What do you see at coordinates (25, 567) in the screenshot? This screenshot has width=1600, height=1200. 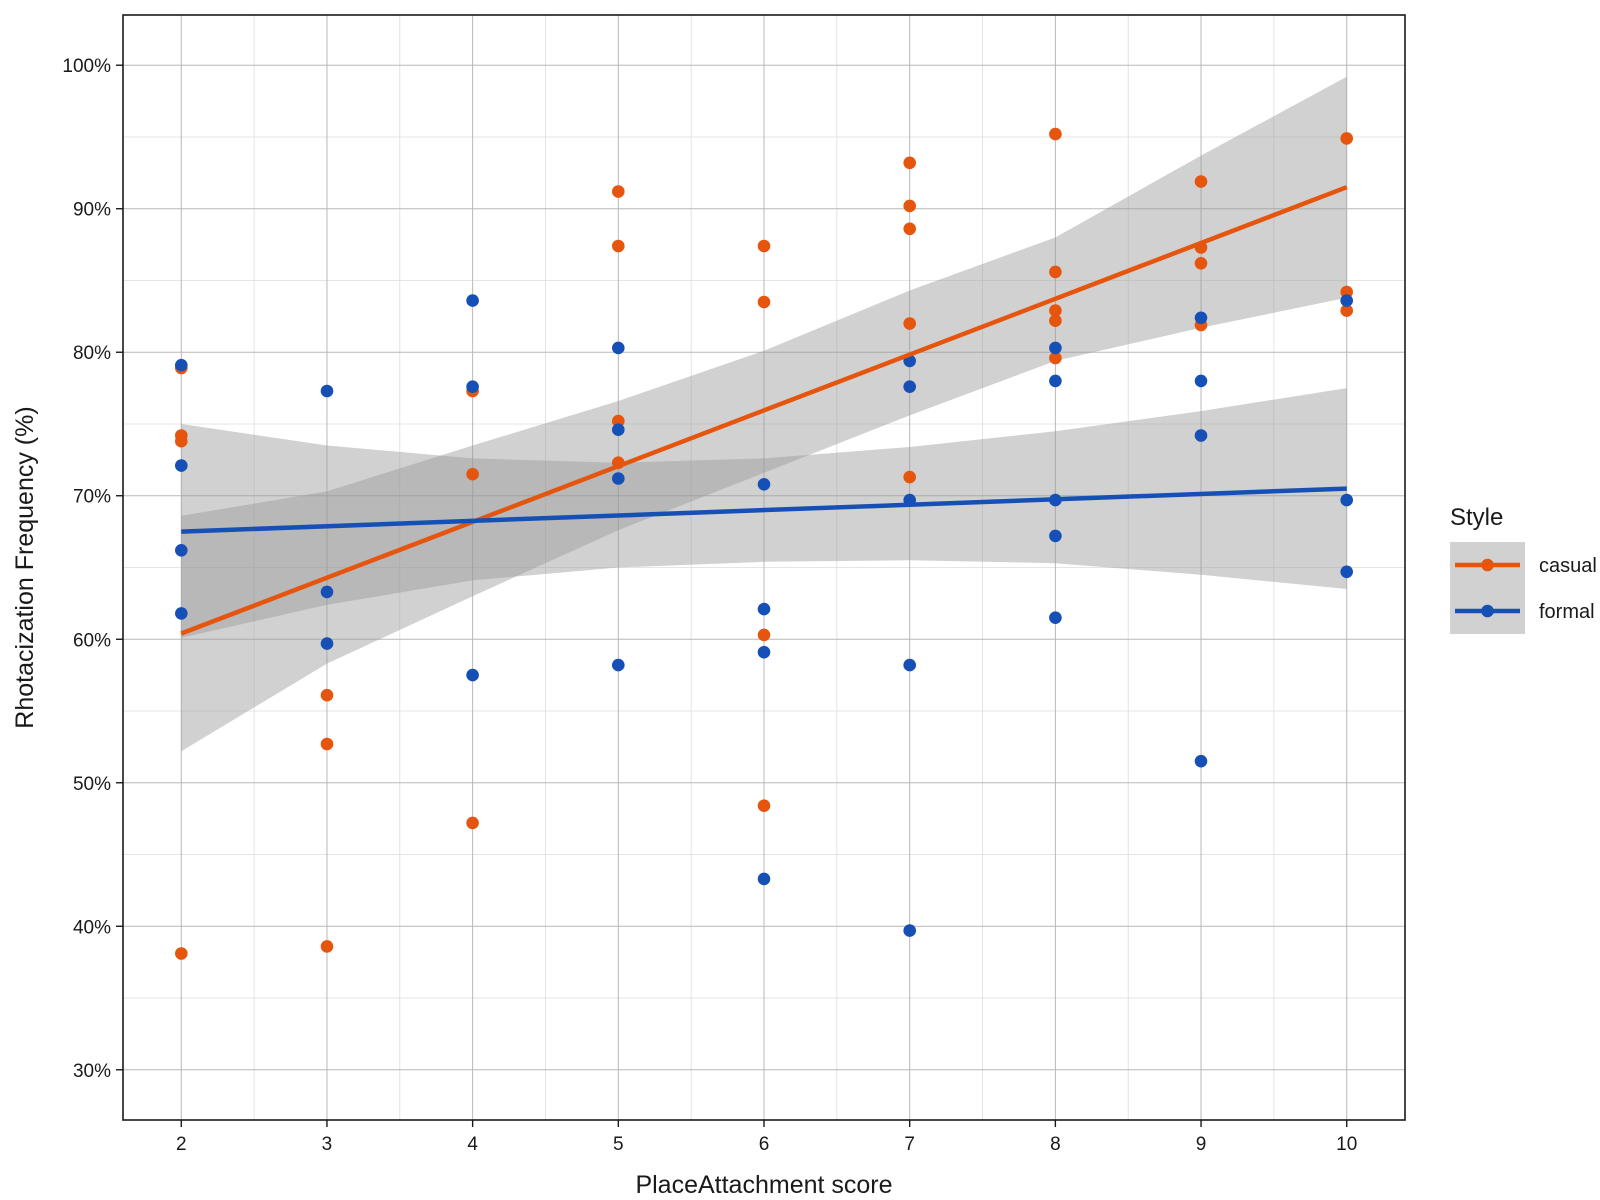 I see `y-axis-title: Rhotacization Frequency (%)` at bounding box center [25, 567].